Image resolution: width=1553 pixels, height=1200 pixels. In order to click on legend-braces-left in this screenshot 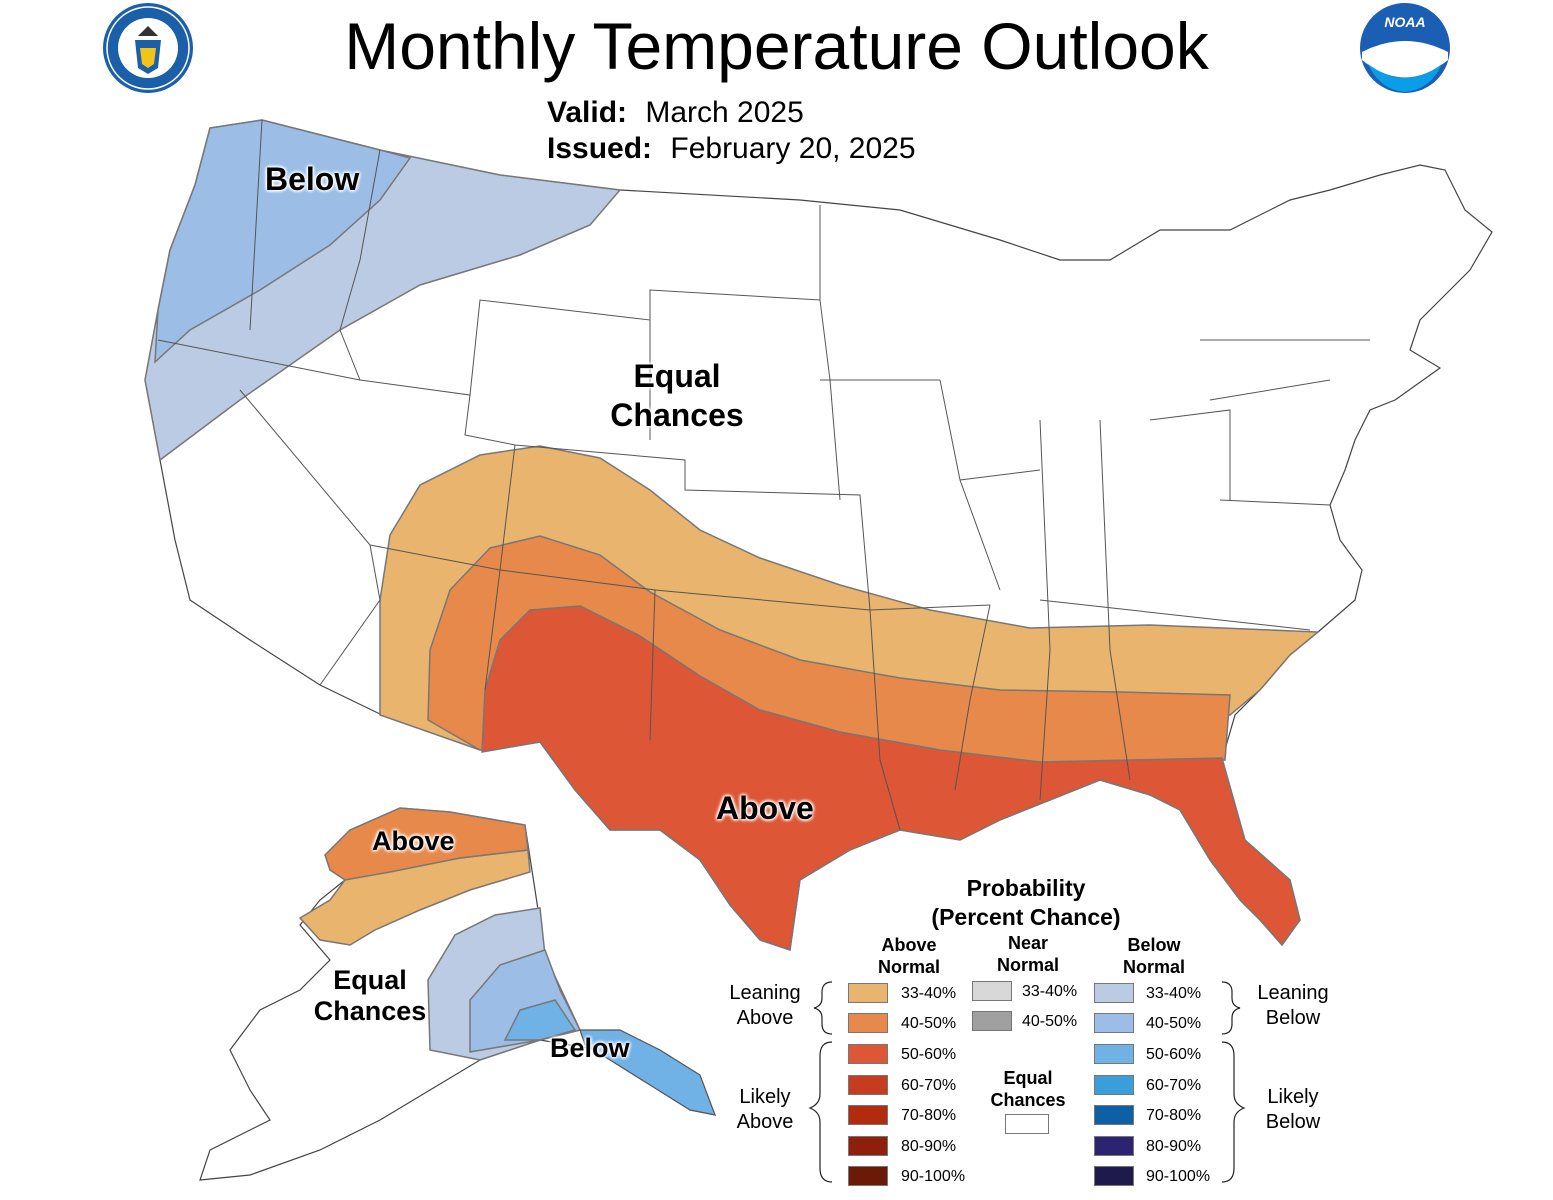, I will do `click(820, 1082)`.